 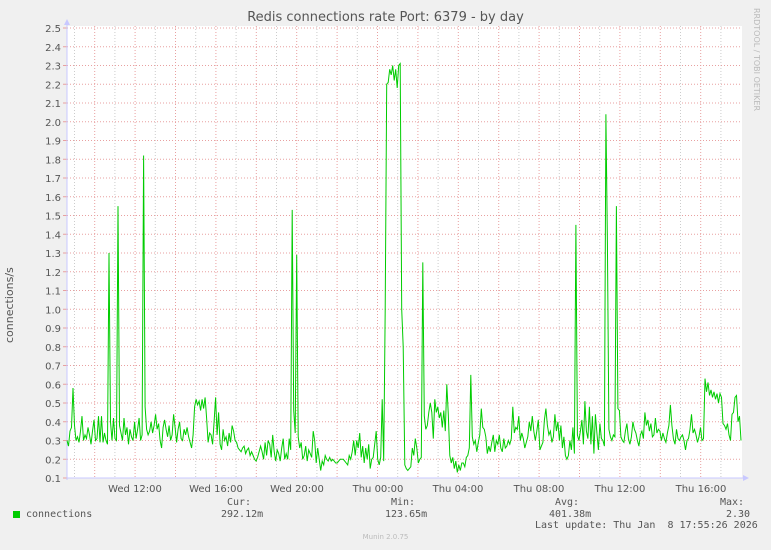 What do you see at coordinates (53, 423) in the screenshot?
I see `svg-text: 0.4` at bounding box center [53, 423].